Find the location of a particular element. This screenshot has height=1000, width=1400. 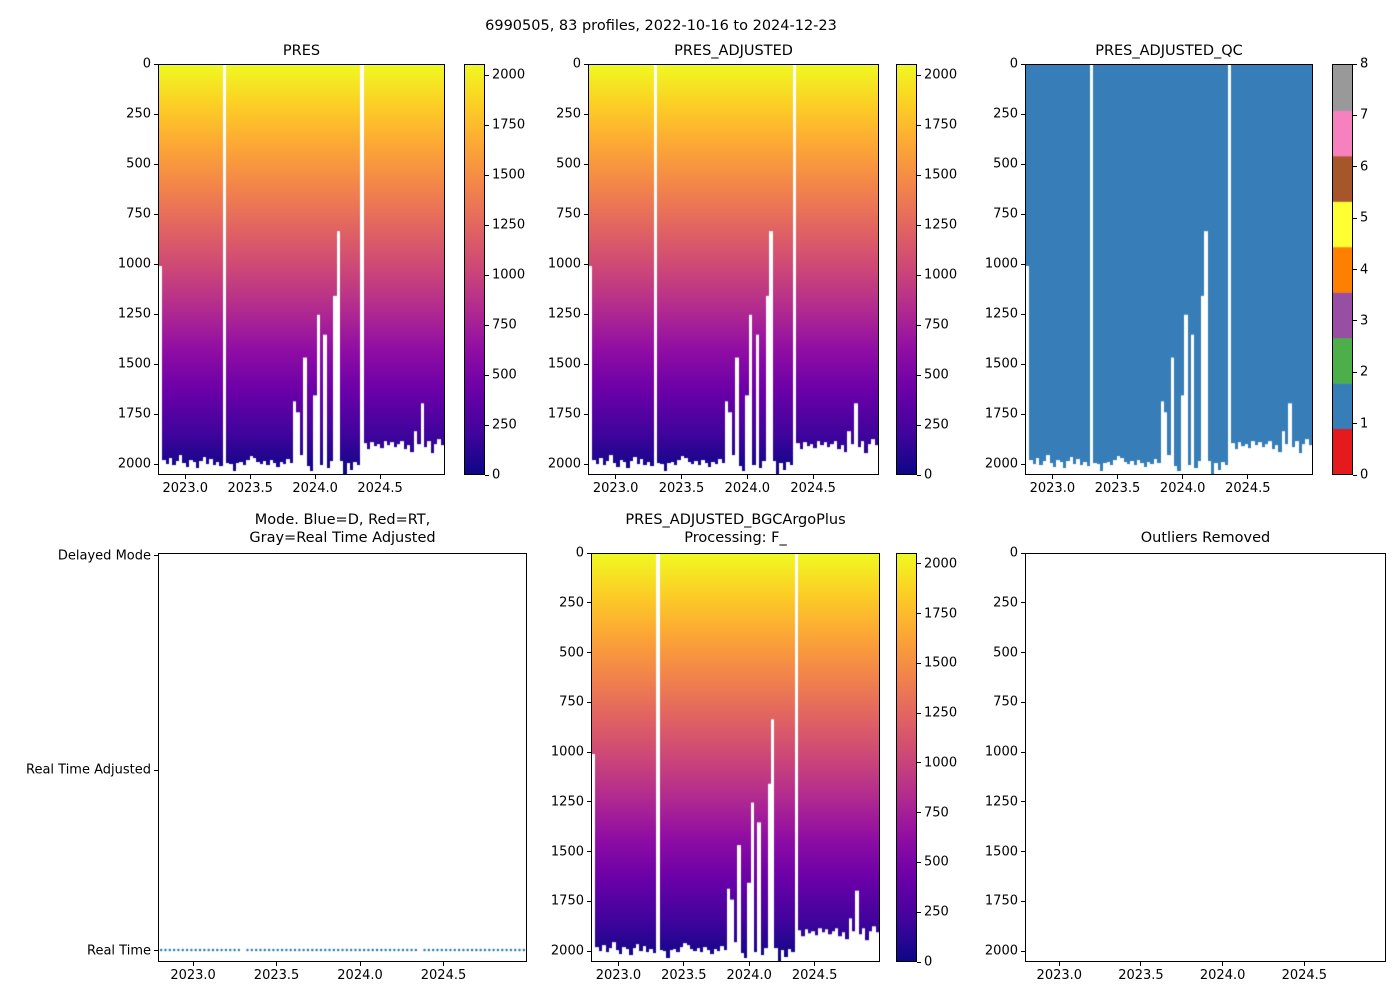

y-tick-label: 1250 is located at coordinates (567, 802).